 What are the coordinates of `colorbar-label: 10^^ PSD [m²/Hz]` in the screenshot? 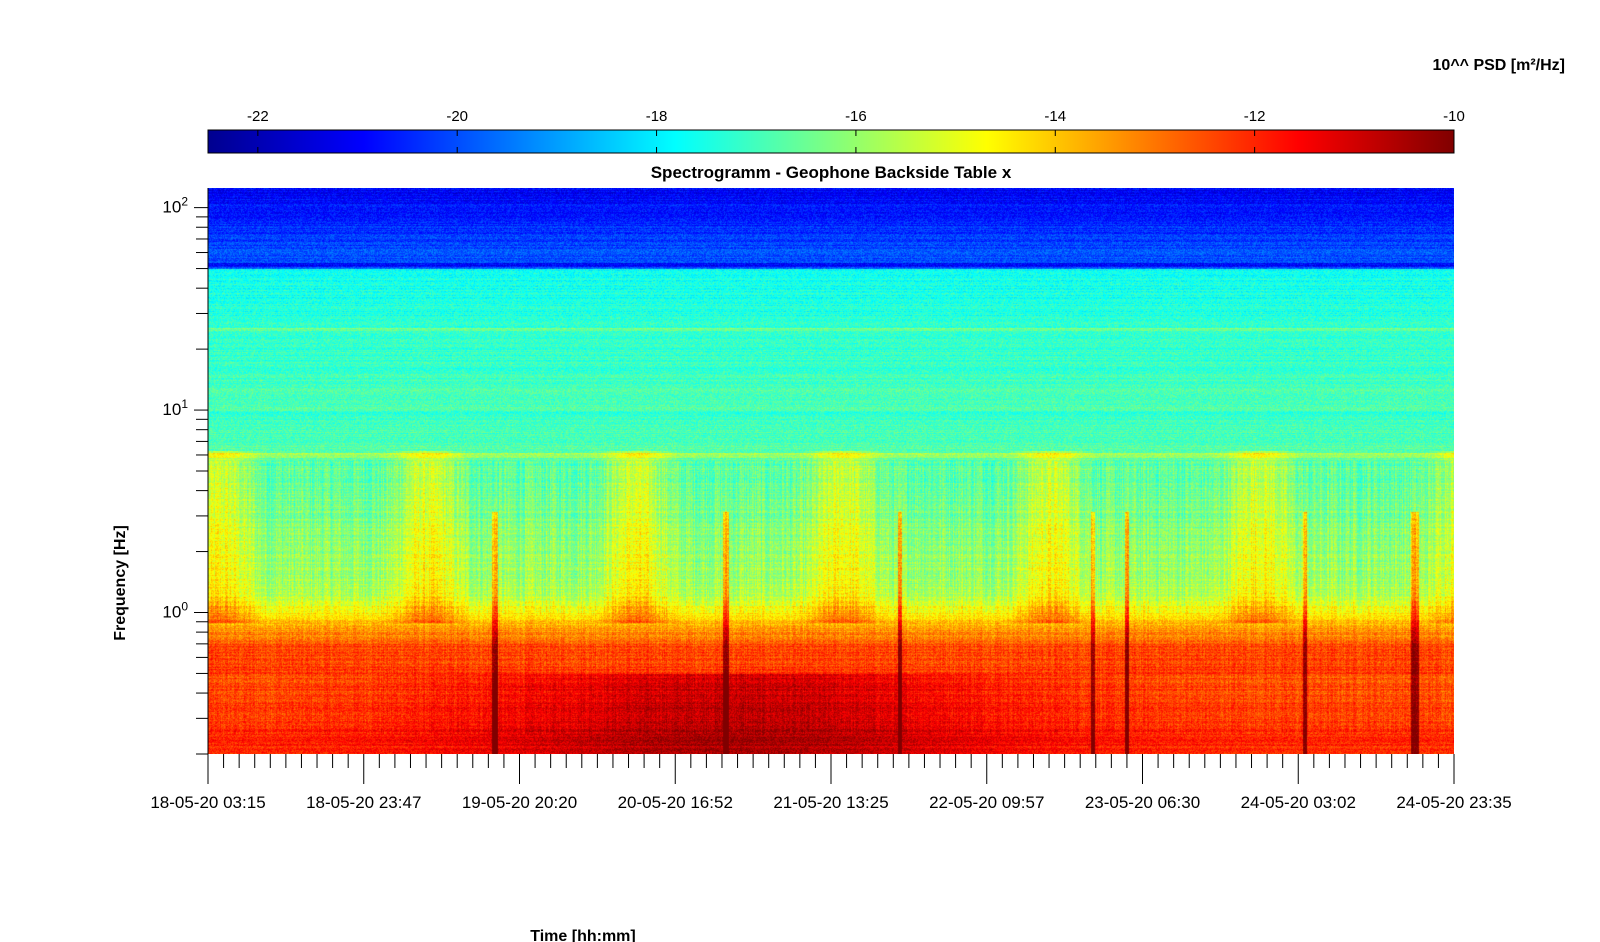 It's located at (1499, 65).